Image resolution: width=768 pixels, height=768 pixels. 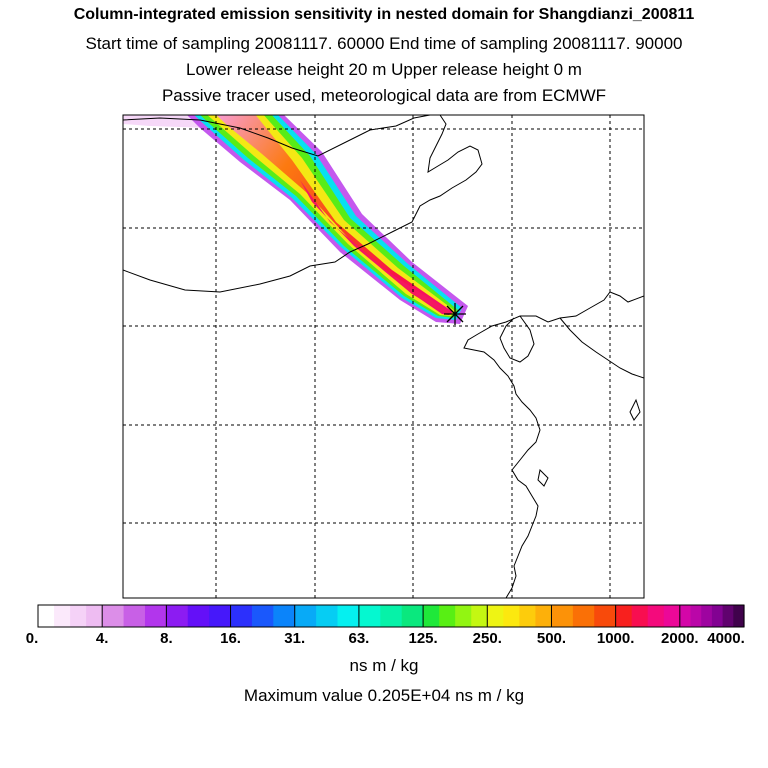 I want to click on coastline-east, so click(x=553, y=444).